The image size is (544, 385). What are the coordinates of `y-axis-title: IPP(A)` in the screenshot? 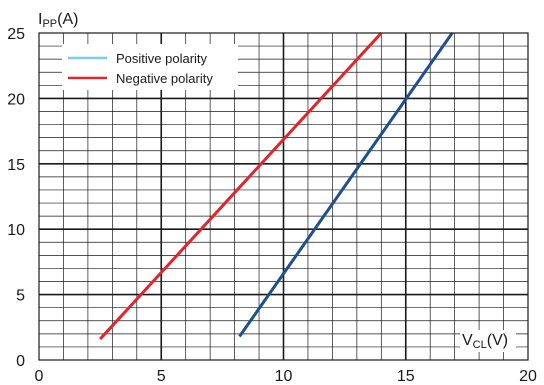 It's located at (57, 18).